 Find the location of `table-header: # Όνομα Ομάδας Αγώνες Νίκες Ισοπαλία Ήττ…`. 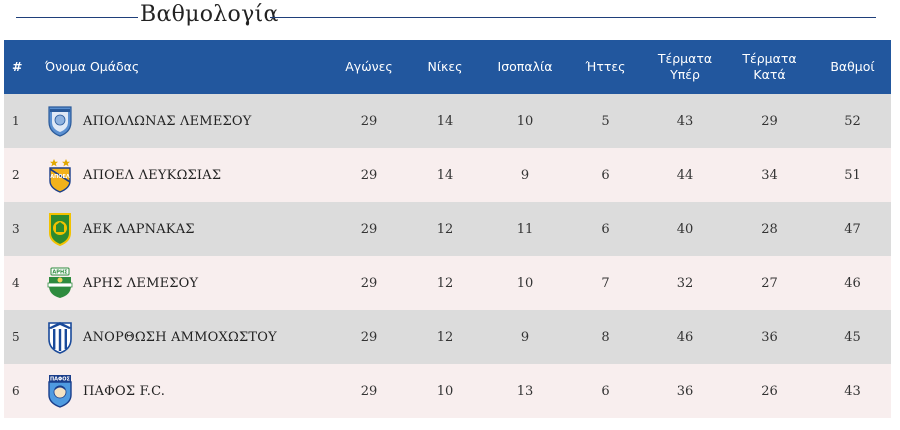

table-header: # Όνομα Ομάδας Αγώνες Νίκες Ισοπαλία Ήττ… is located at coordinates (447, 67).